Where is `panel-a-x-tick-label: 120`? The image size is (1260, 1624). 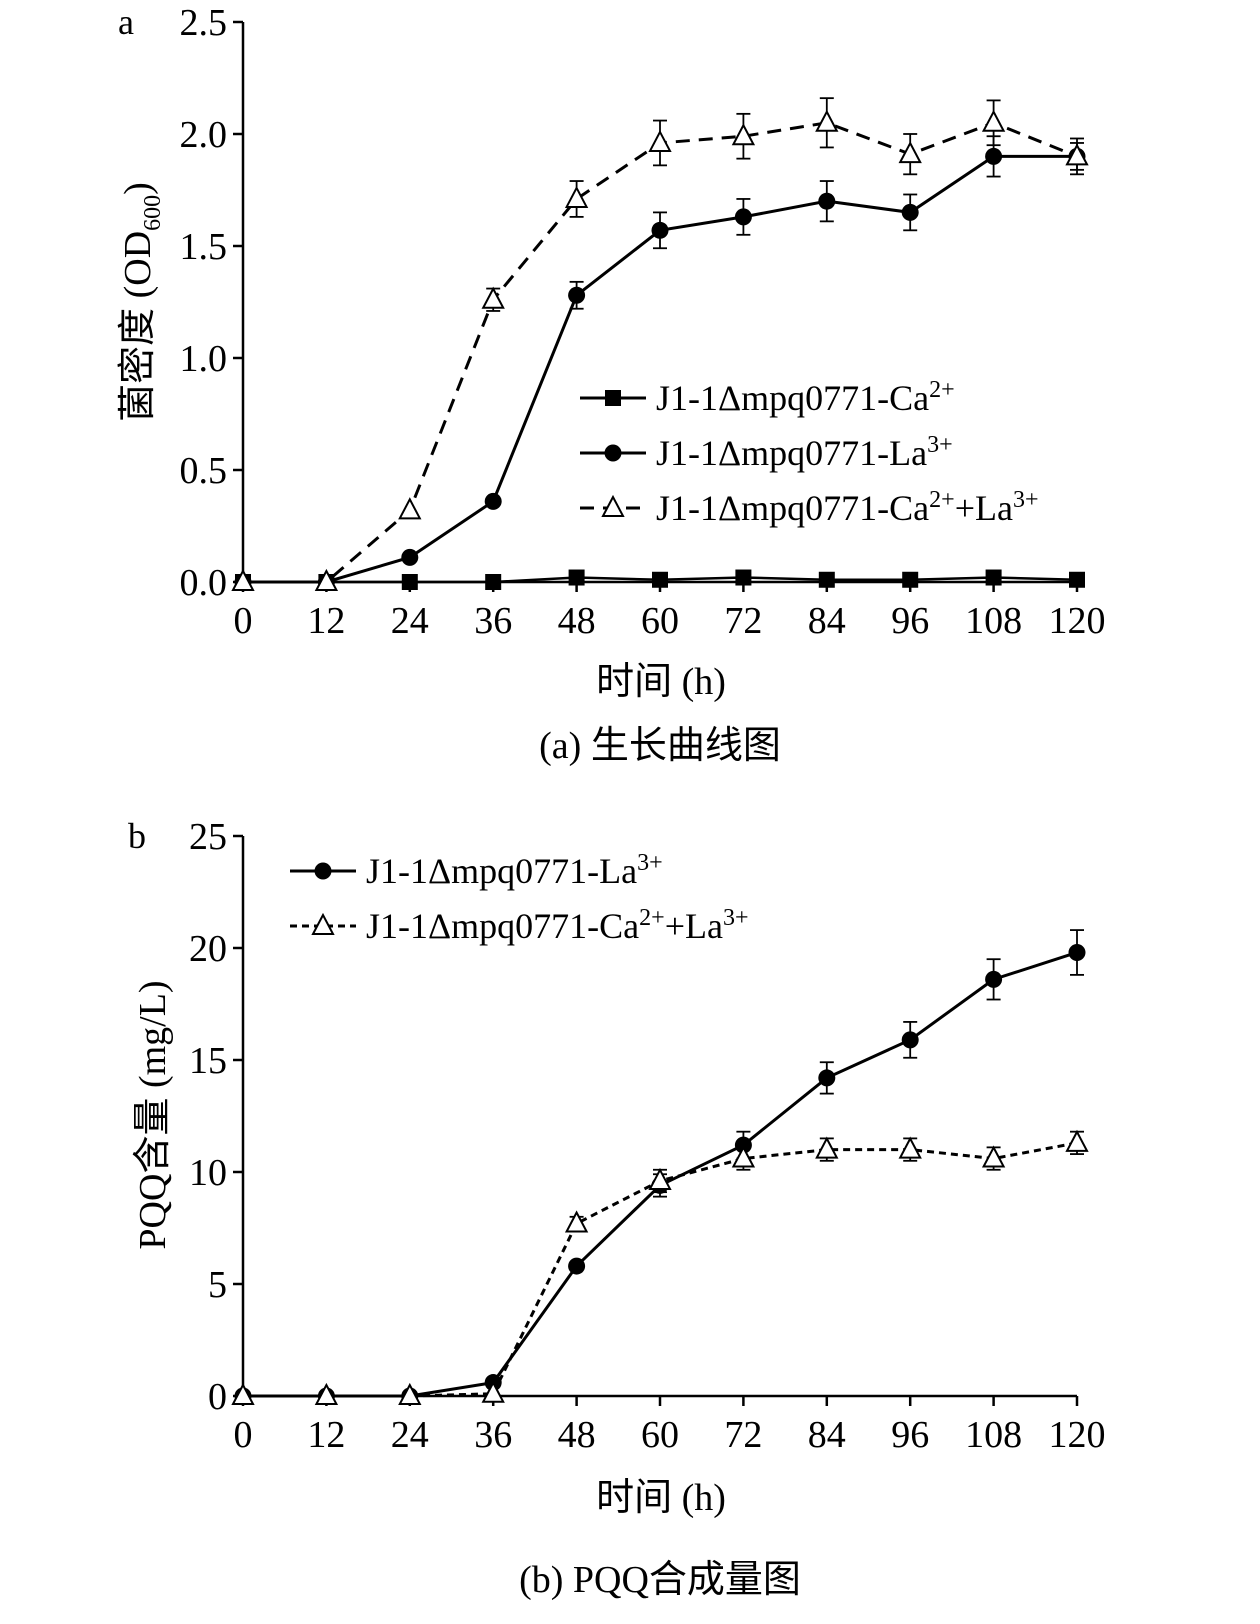 panel-a-x-tick-label: 120 is located at coordinates (1077, 621).